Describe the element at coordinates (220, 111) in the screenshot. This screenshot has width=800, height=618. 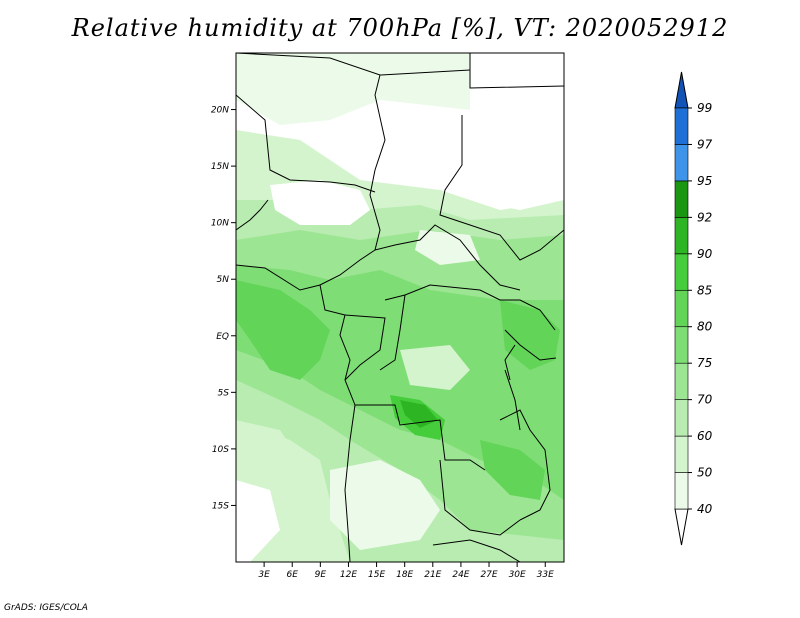
I see `lat-label: 20N` at that location.